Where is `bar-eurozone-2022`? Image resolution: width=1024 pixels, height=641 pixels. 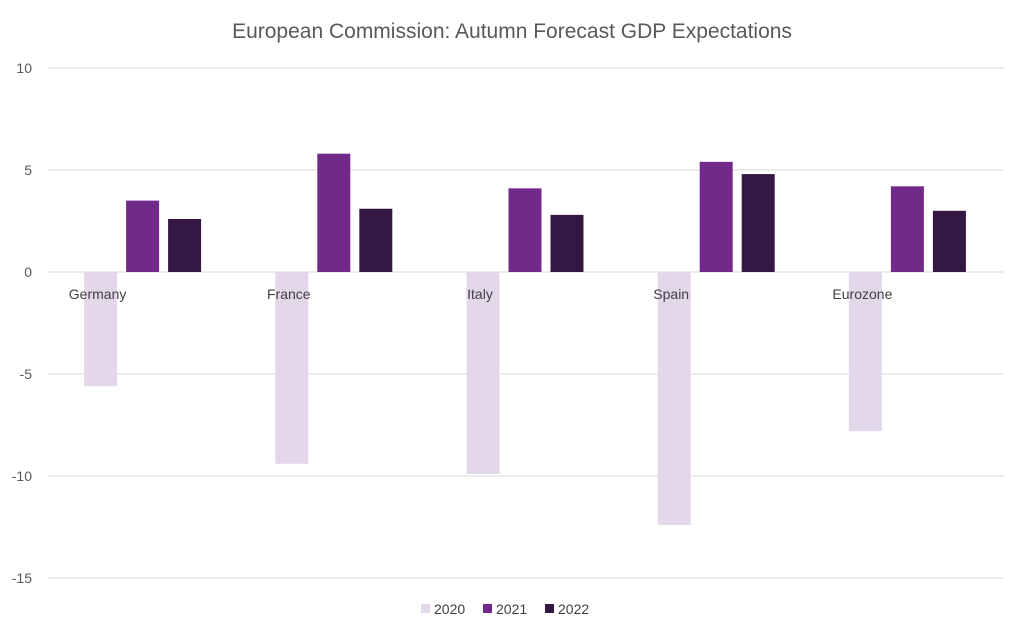 bar-eurozone-2022 is located at coordinates (949, 241).